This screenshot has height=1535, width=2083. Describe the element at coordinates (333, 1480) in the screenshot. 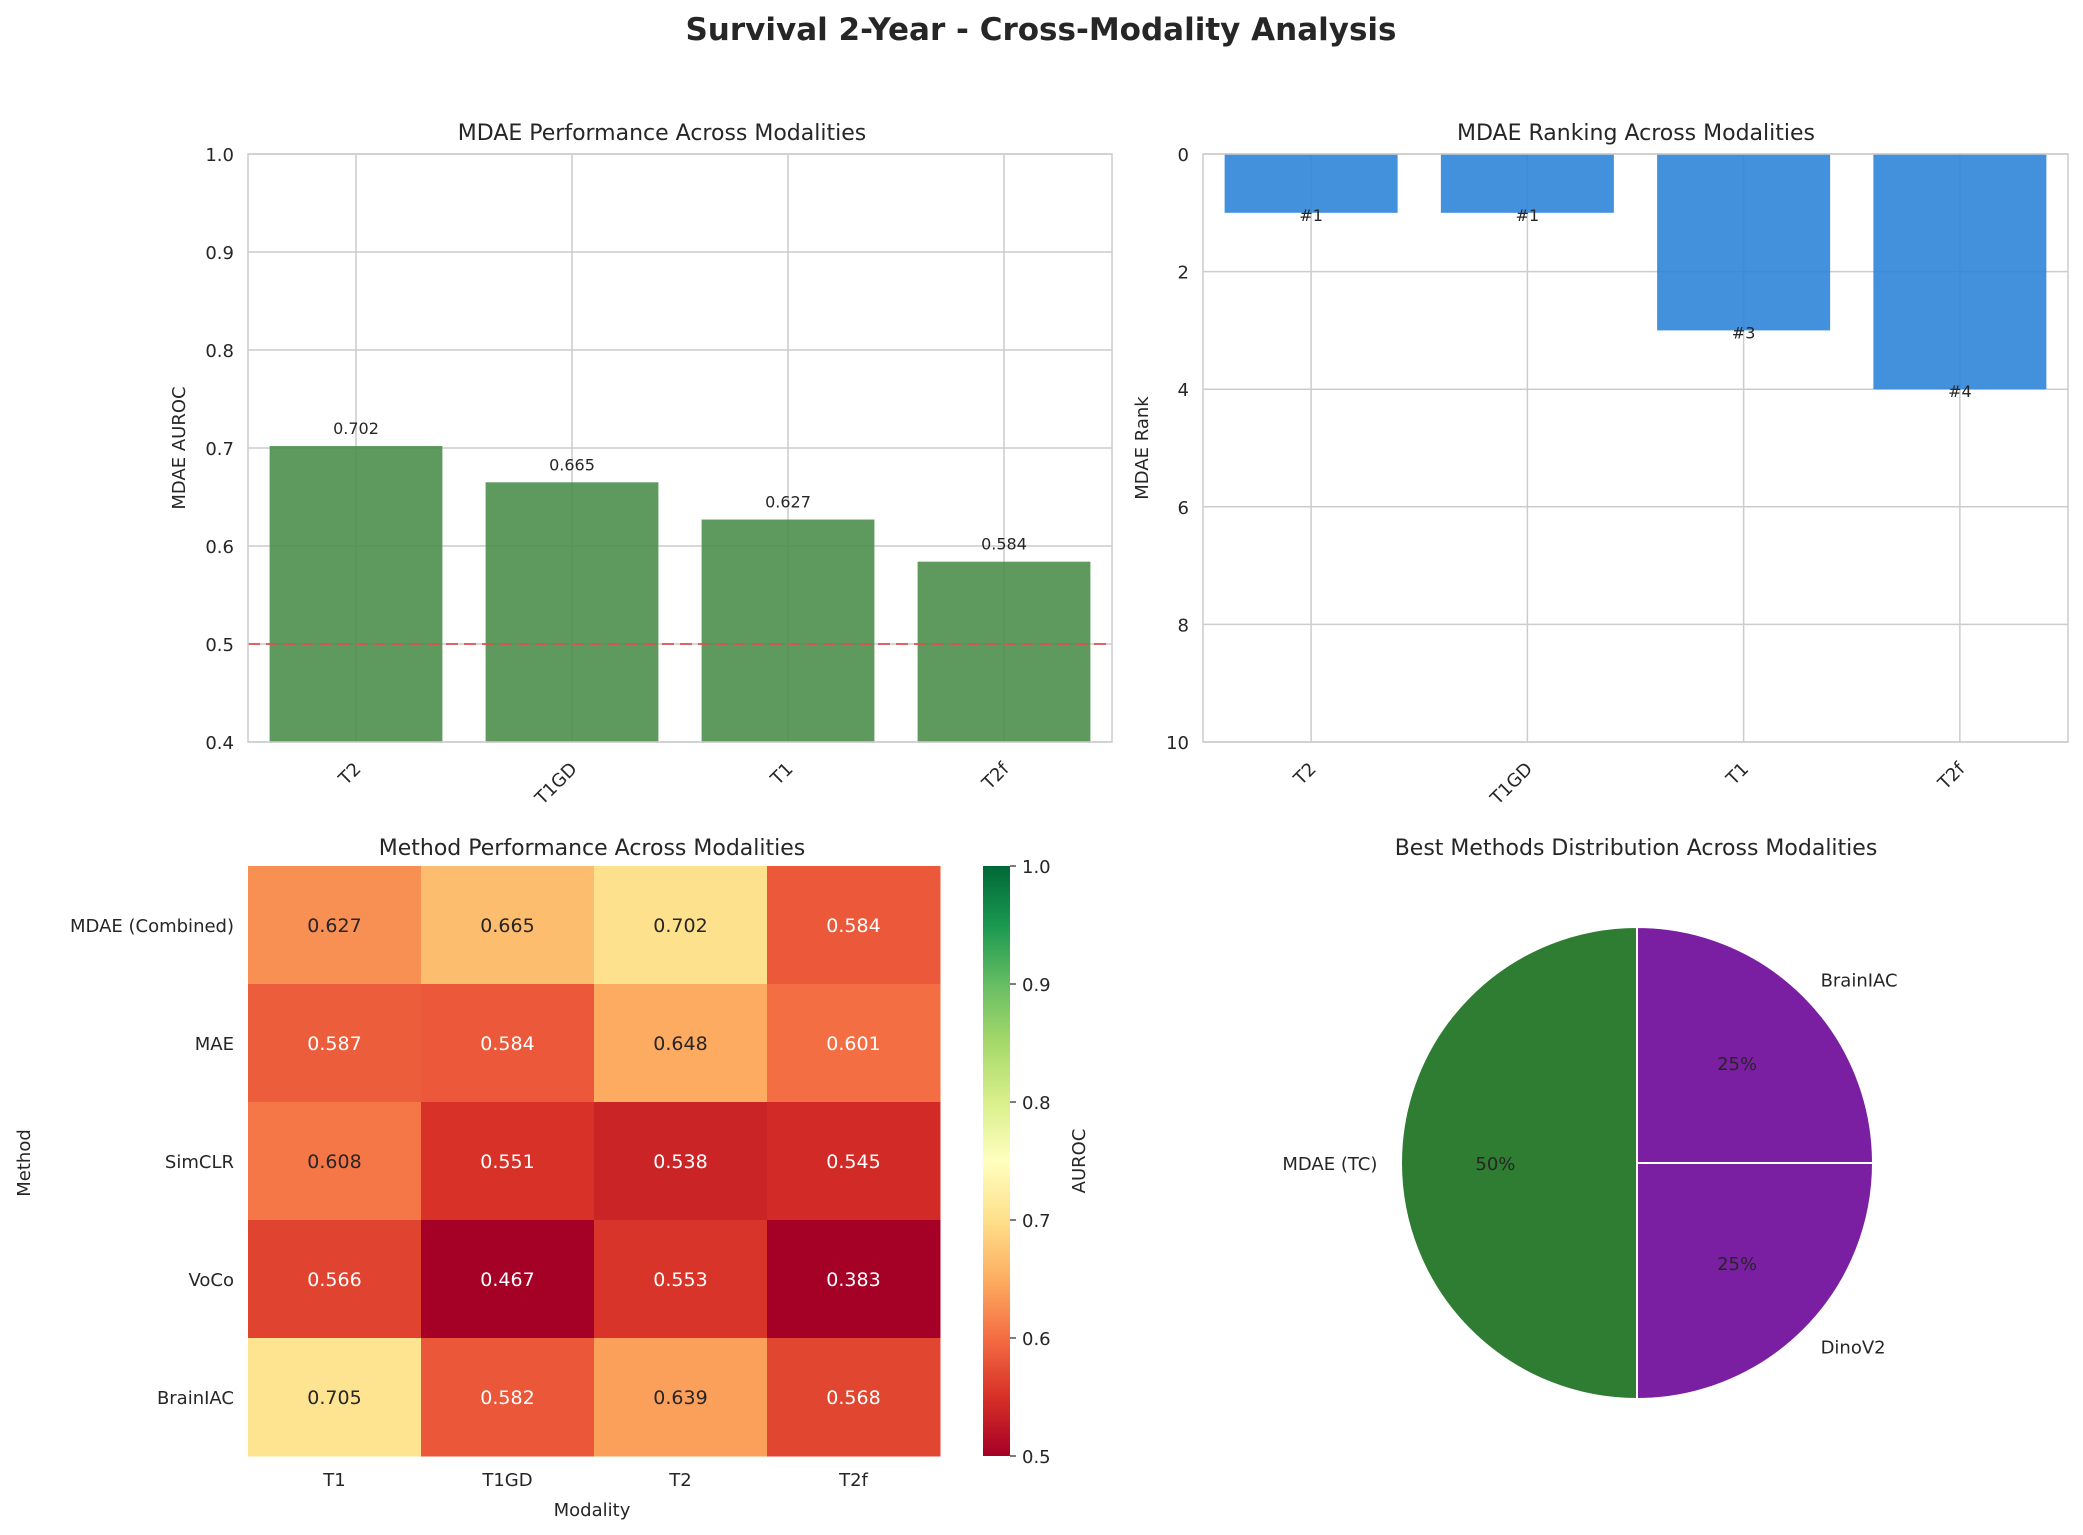

I see `heatmap-column-label: T1` at that location.